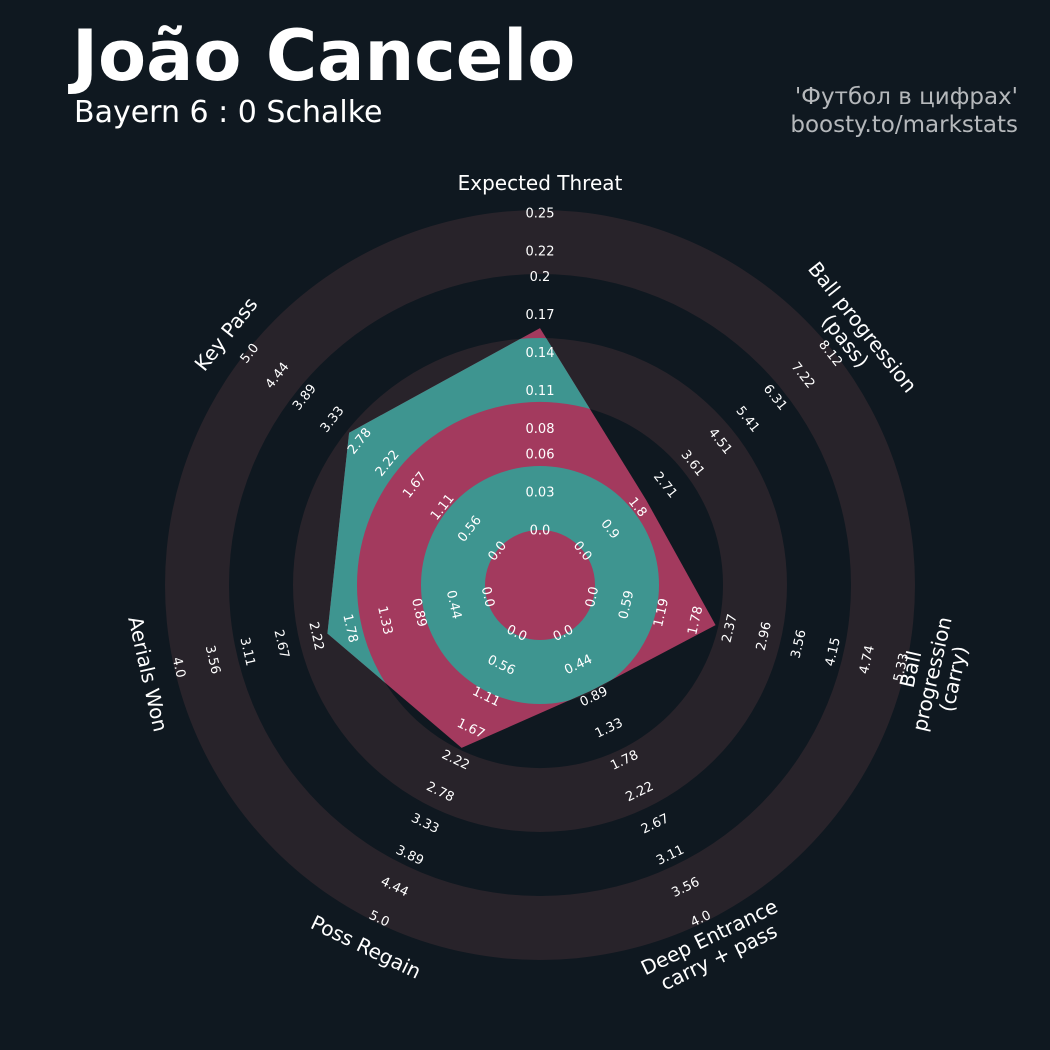  What do you see at coordinates (540, 454) in the screenshot?
I see `tick-label: 0.06` at bounding box center [540, 454].